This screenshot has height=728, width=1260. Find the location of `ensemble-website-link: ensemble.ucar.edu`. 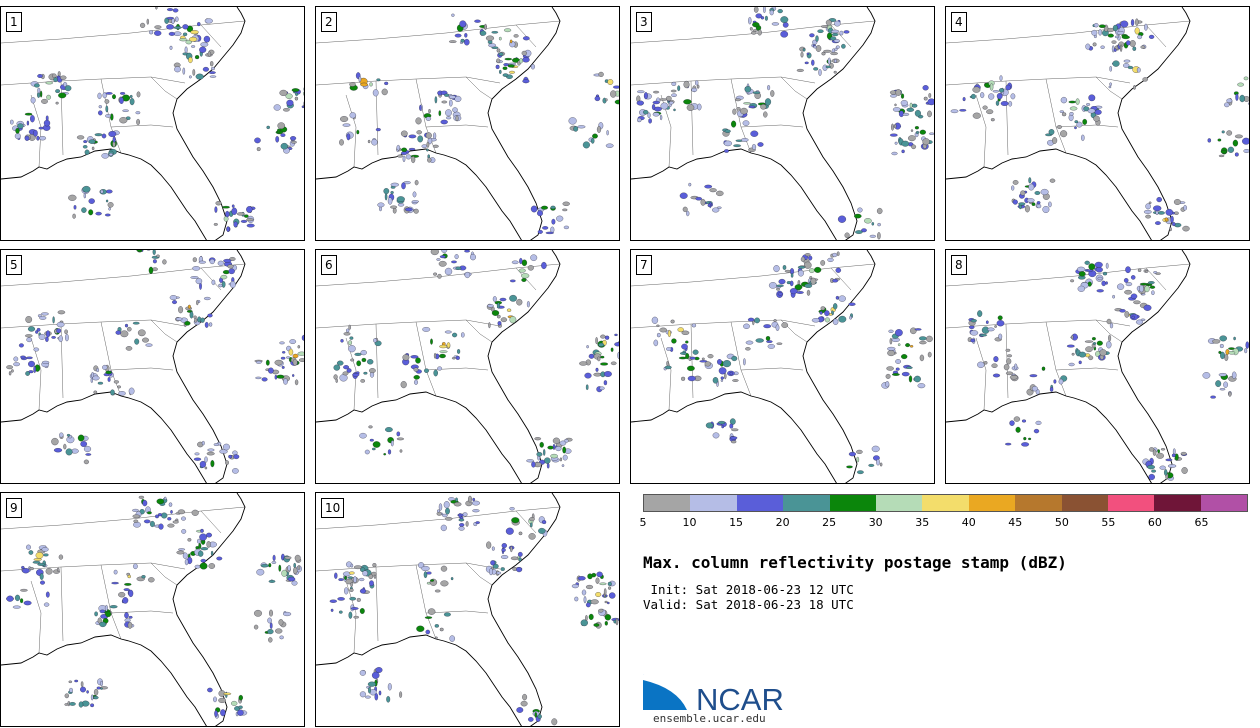

ensemble-website-link: ensemble.ucar.edu is located at coordinates (709, 718).